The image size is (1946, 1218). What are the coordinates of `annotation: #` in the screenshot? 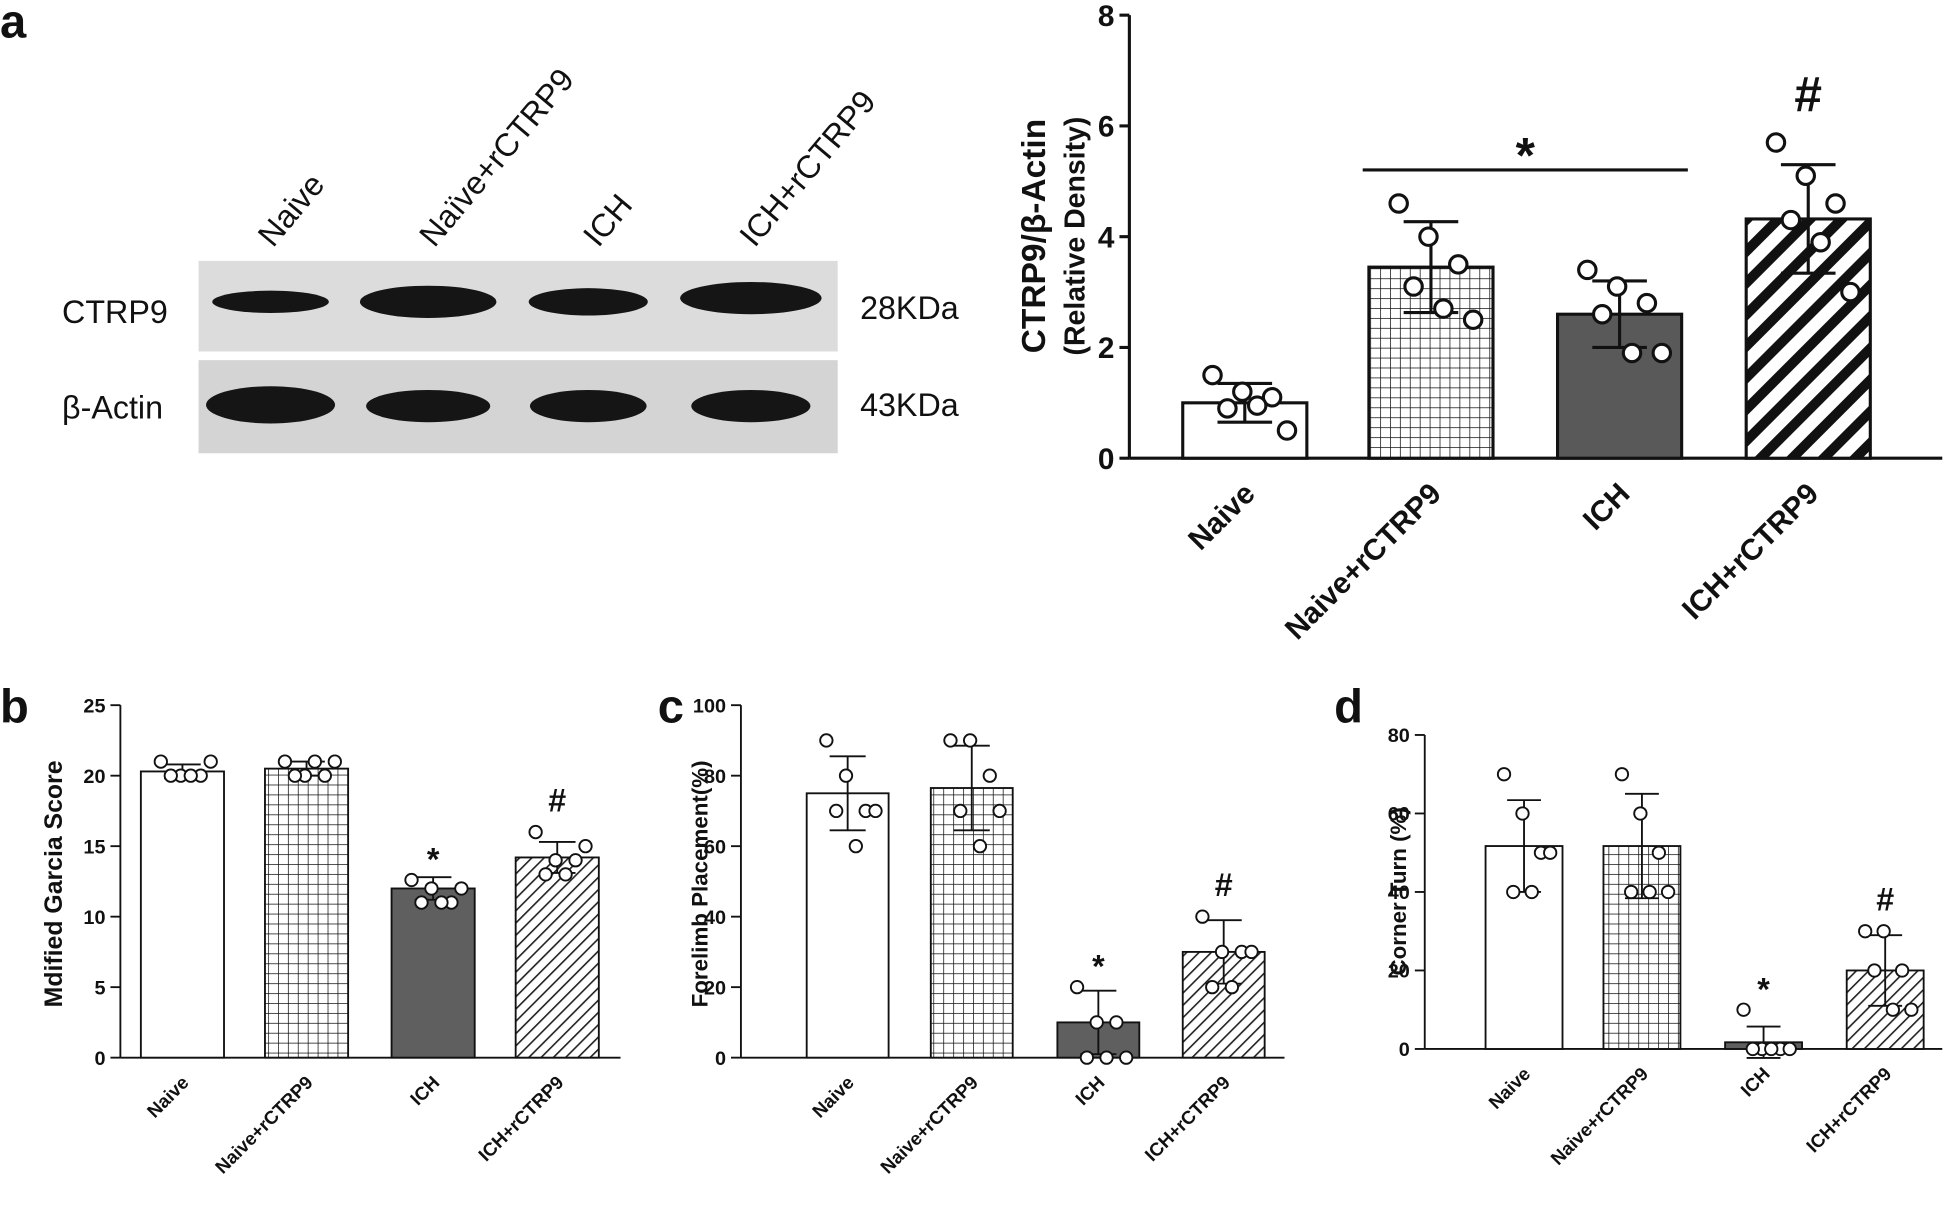 It's located at (1885, 899).